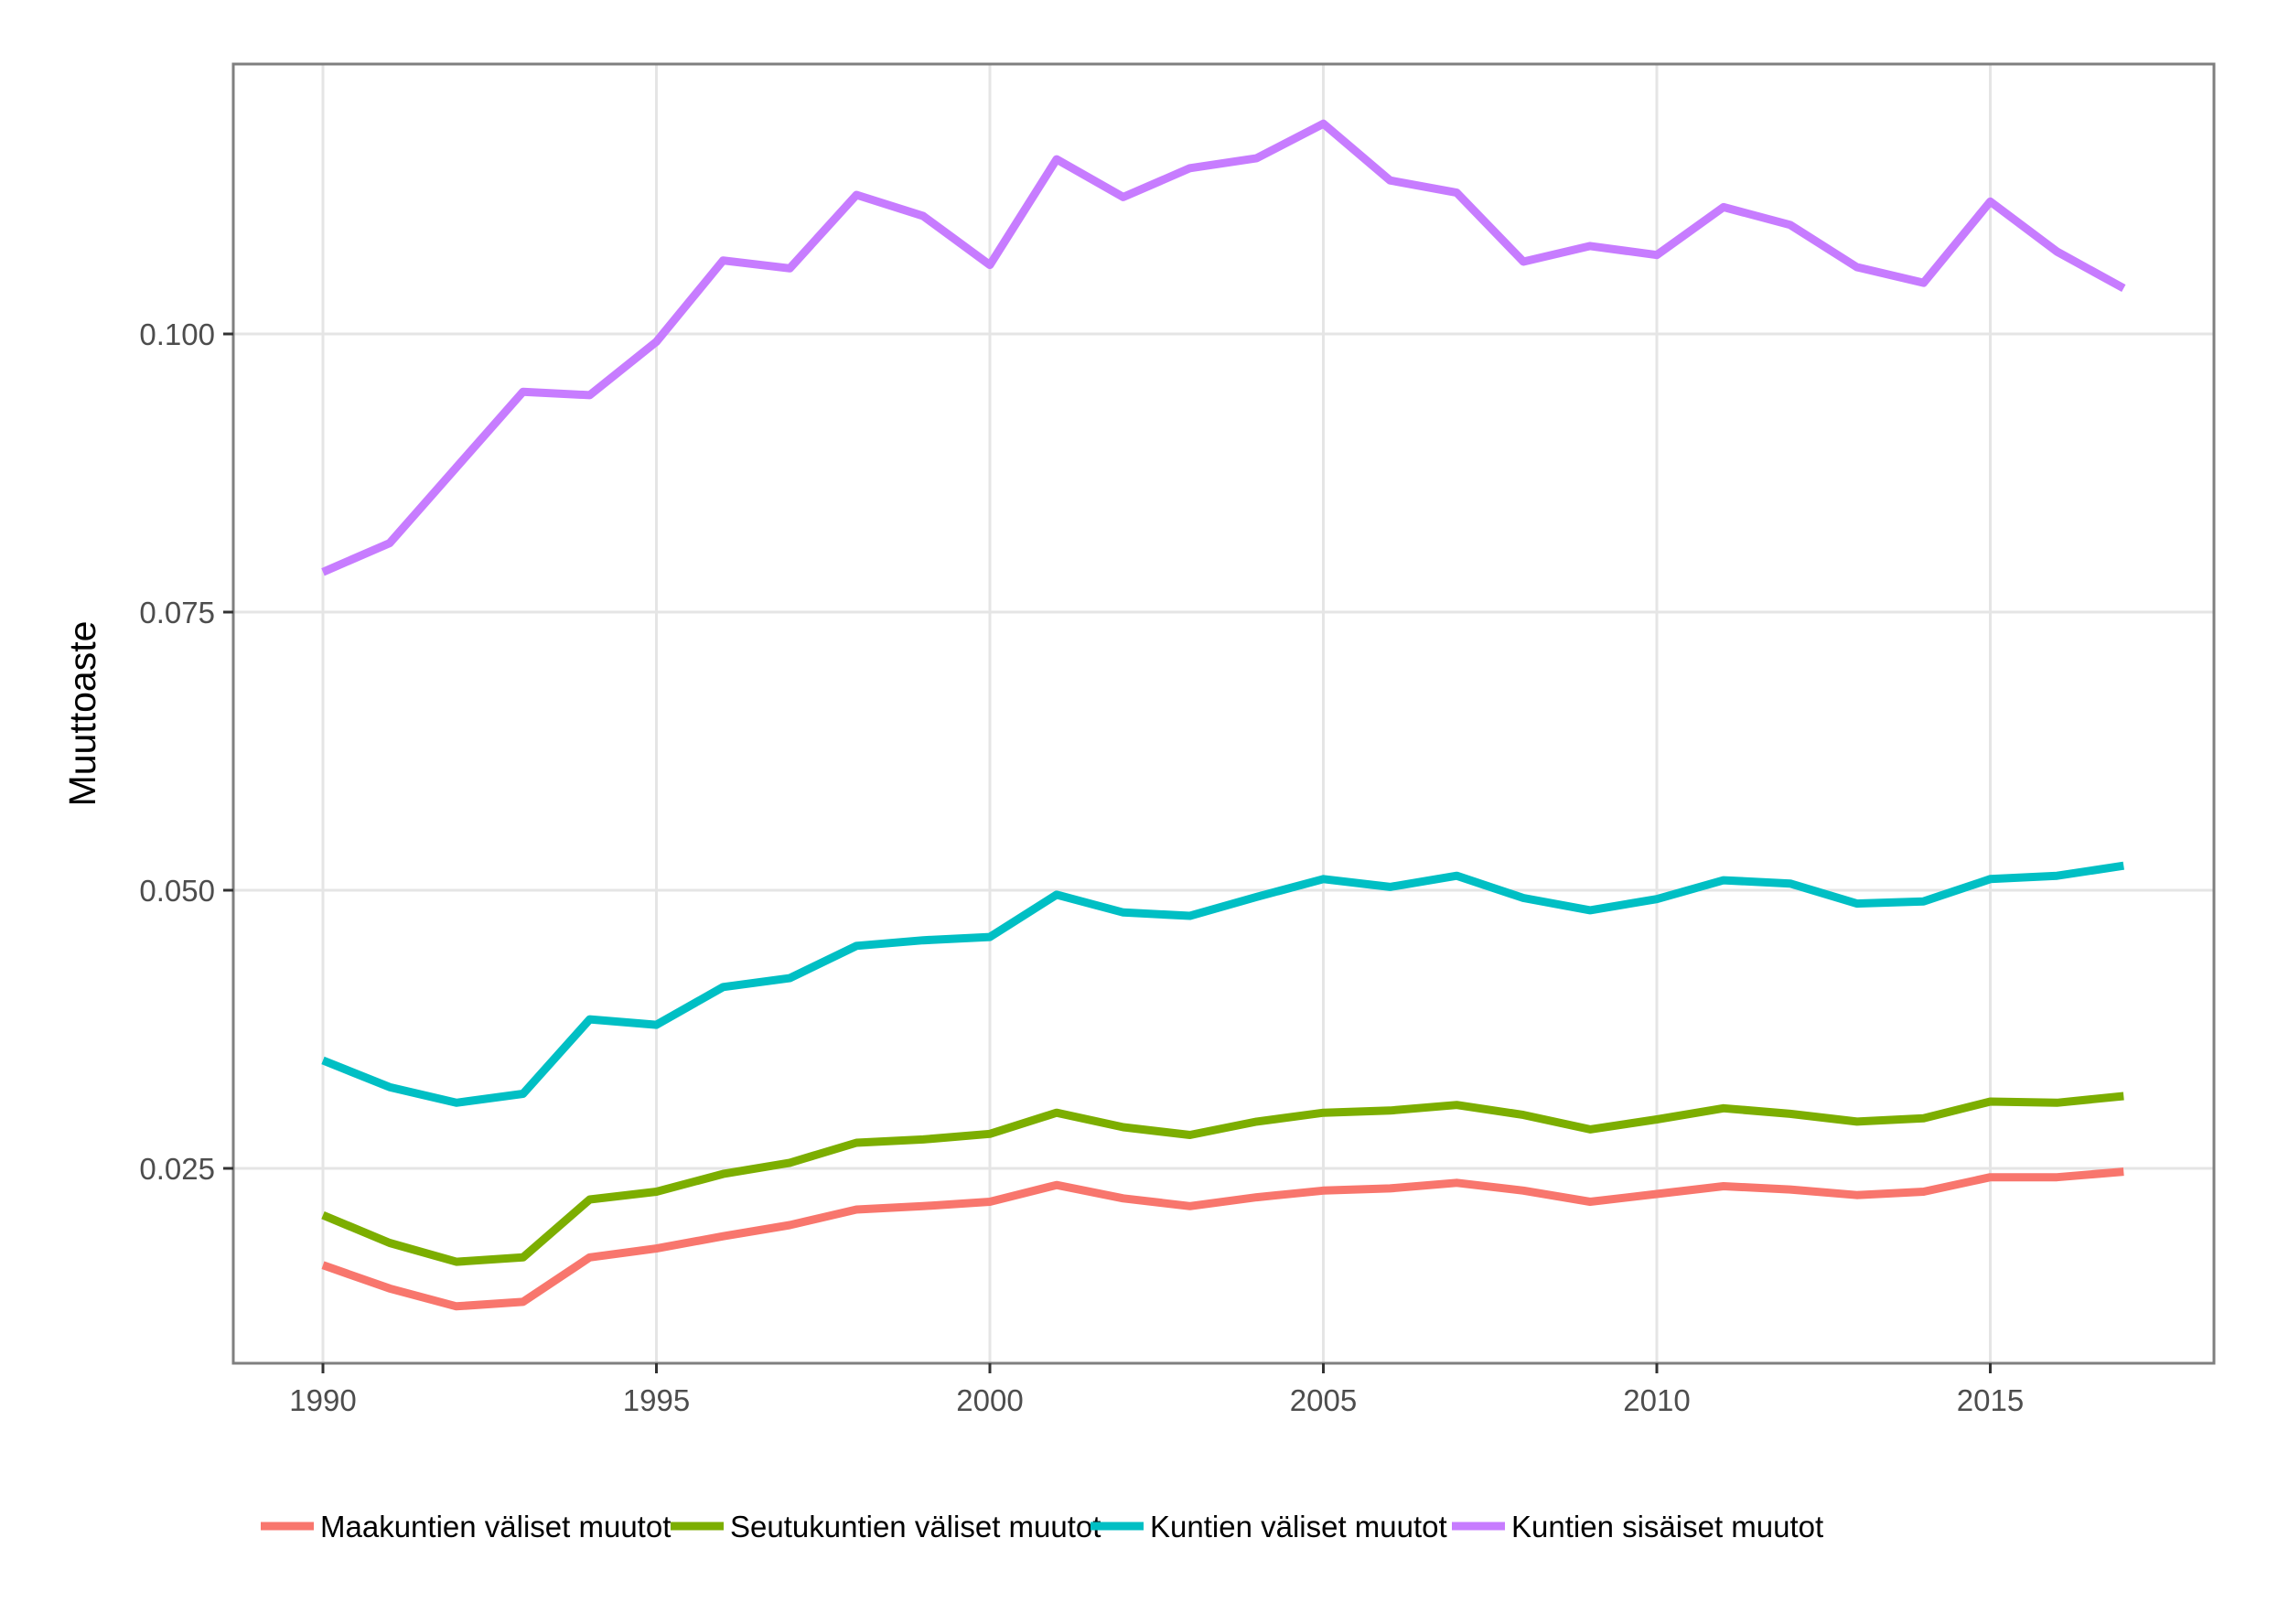 The width and height of the screenshot is (2278, 1624). What do you see at coordinates (177, 334) in the screenshot?
I see `y-tick-label: 0.100` at bounding box center [177, 334].